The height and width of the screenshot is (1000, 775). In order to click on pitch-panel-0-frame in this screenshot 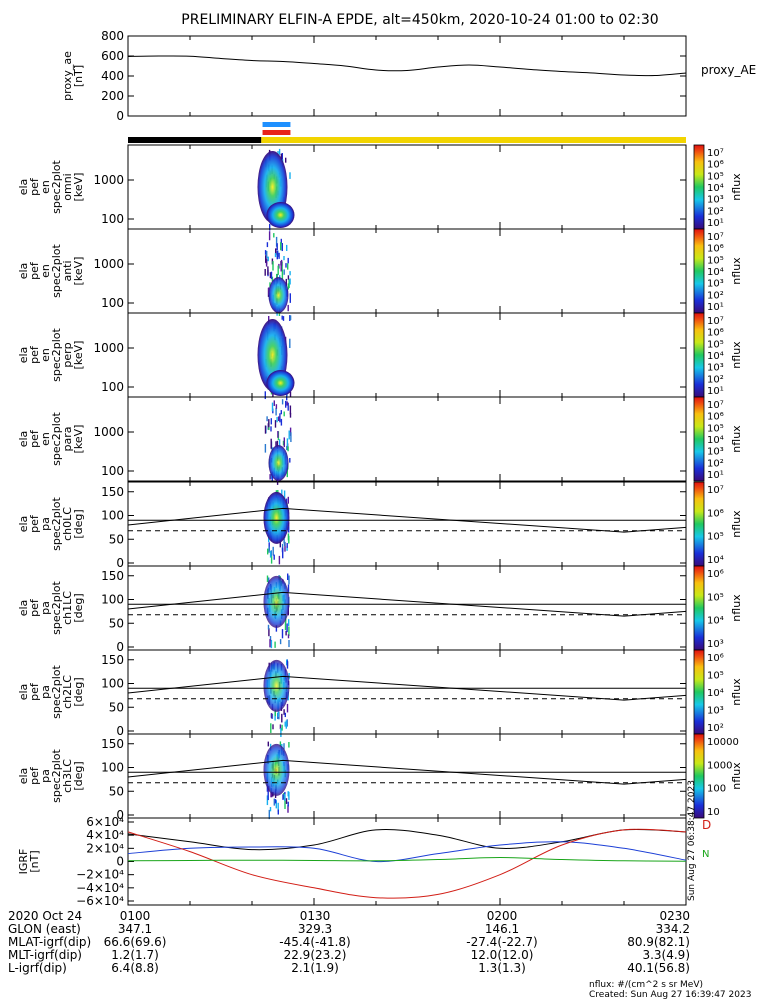, I will do `click(407, 524)`.